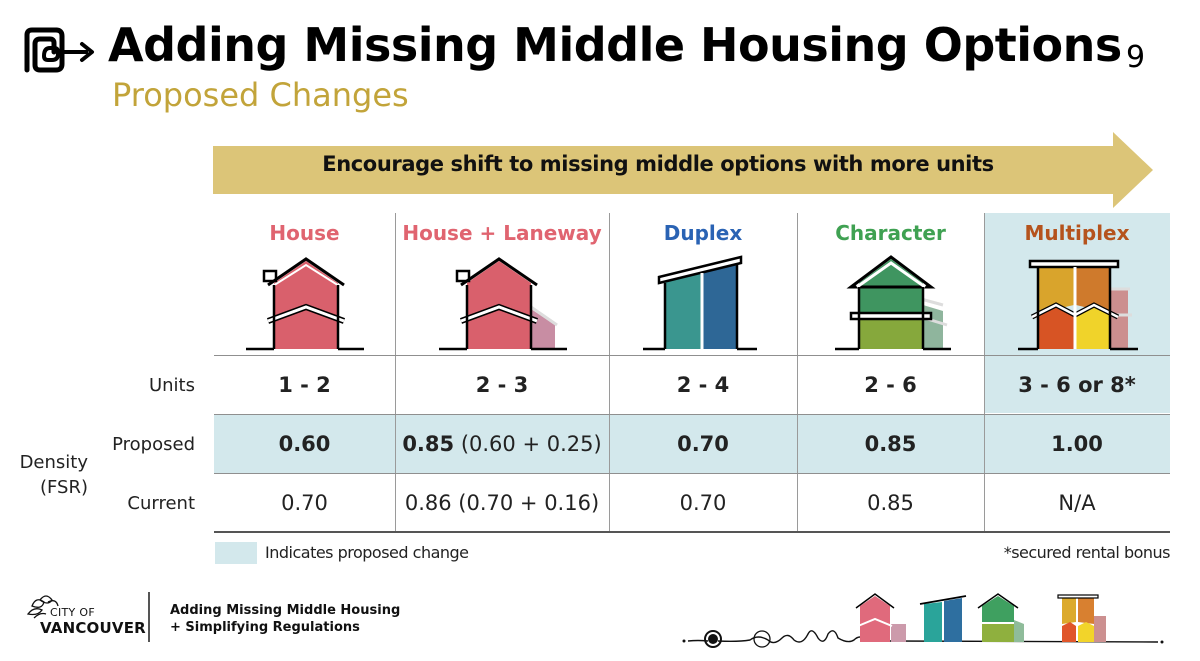  Describe the element at coordinates (305, 304) in the screenshot. I see `house-icon` at that location.